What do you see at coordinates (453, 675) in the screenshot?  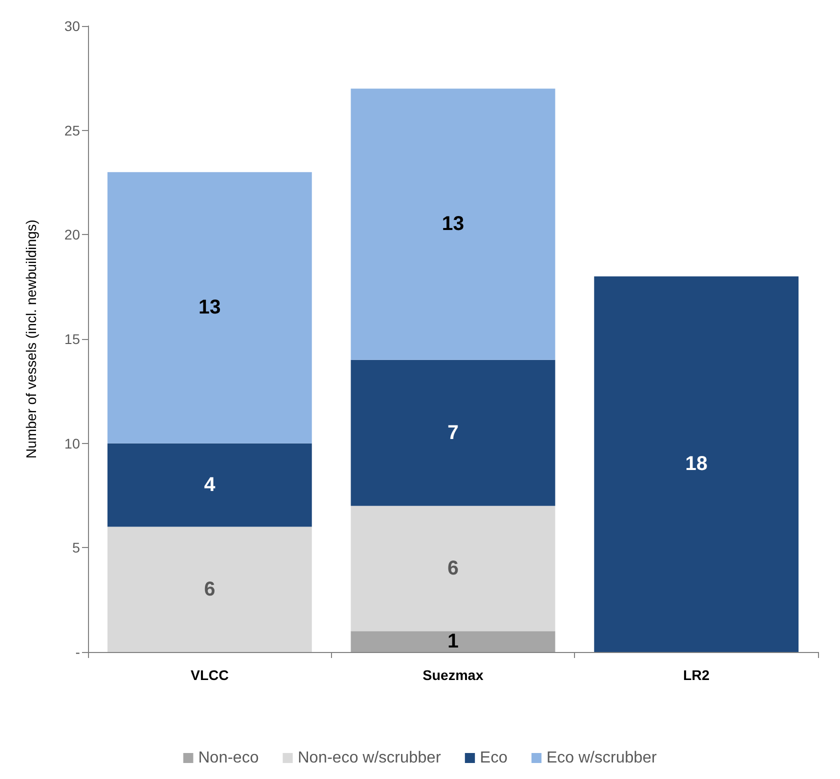 I see `x-tick-label: Suezmax` at bounding box center [453, 675].